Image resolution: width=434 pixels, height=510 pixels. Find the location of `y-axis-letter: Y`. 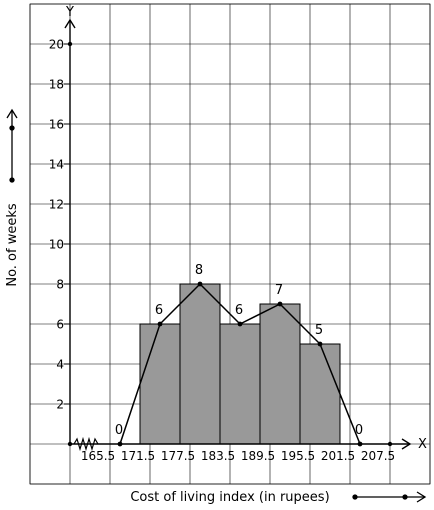

y-axis-letter: Y is located at coordinates (69, 12).